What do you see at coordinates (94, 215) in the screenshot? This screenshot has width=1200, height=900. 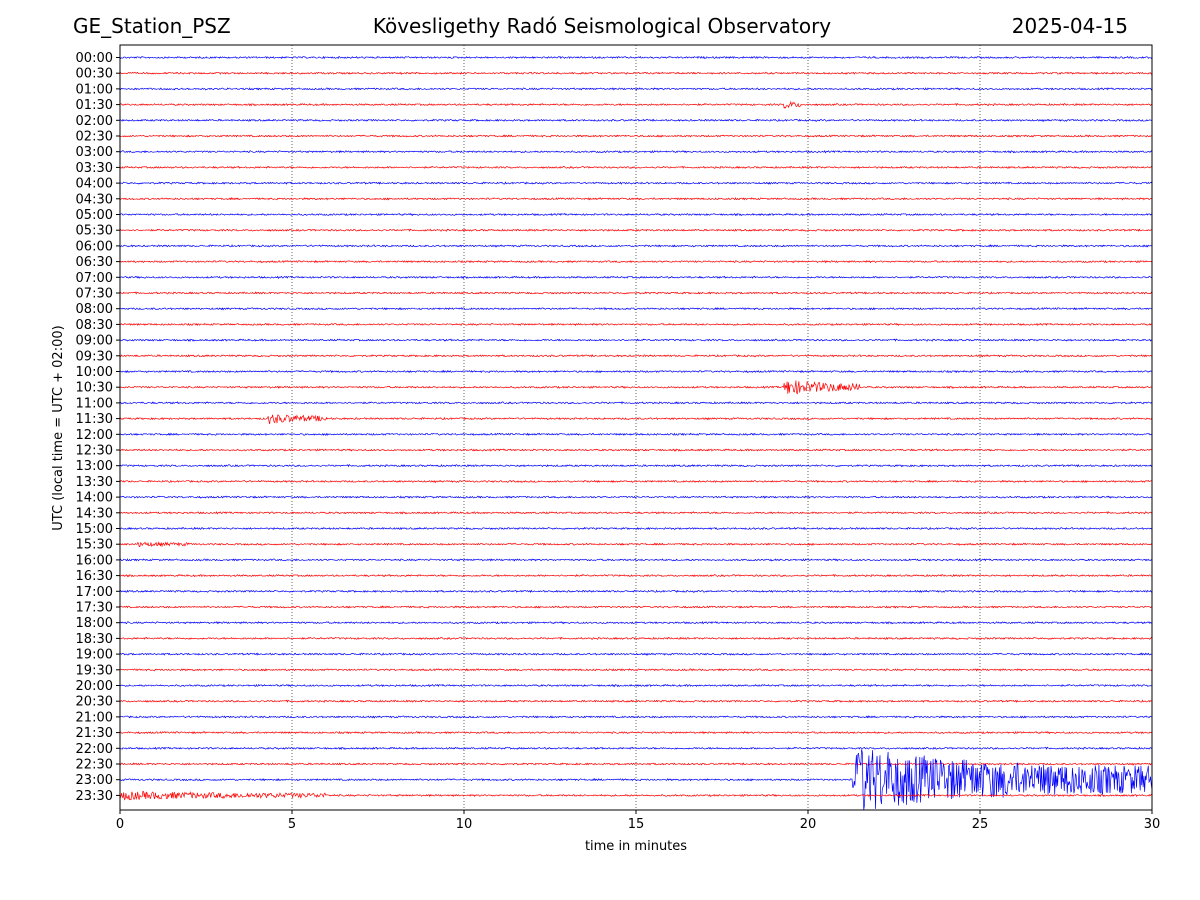 I see `y-tick-label: 05:00` at bounding box center [94, 215].